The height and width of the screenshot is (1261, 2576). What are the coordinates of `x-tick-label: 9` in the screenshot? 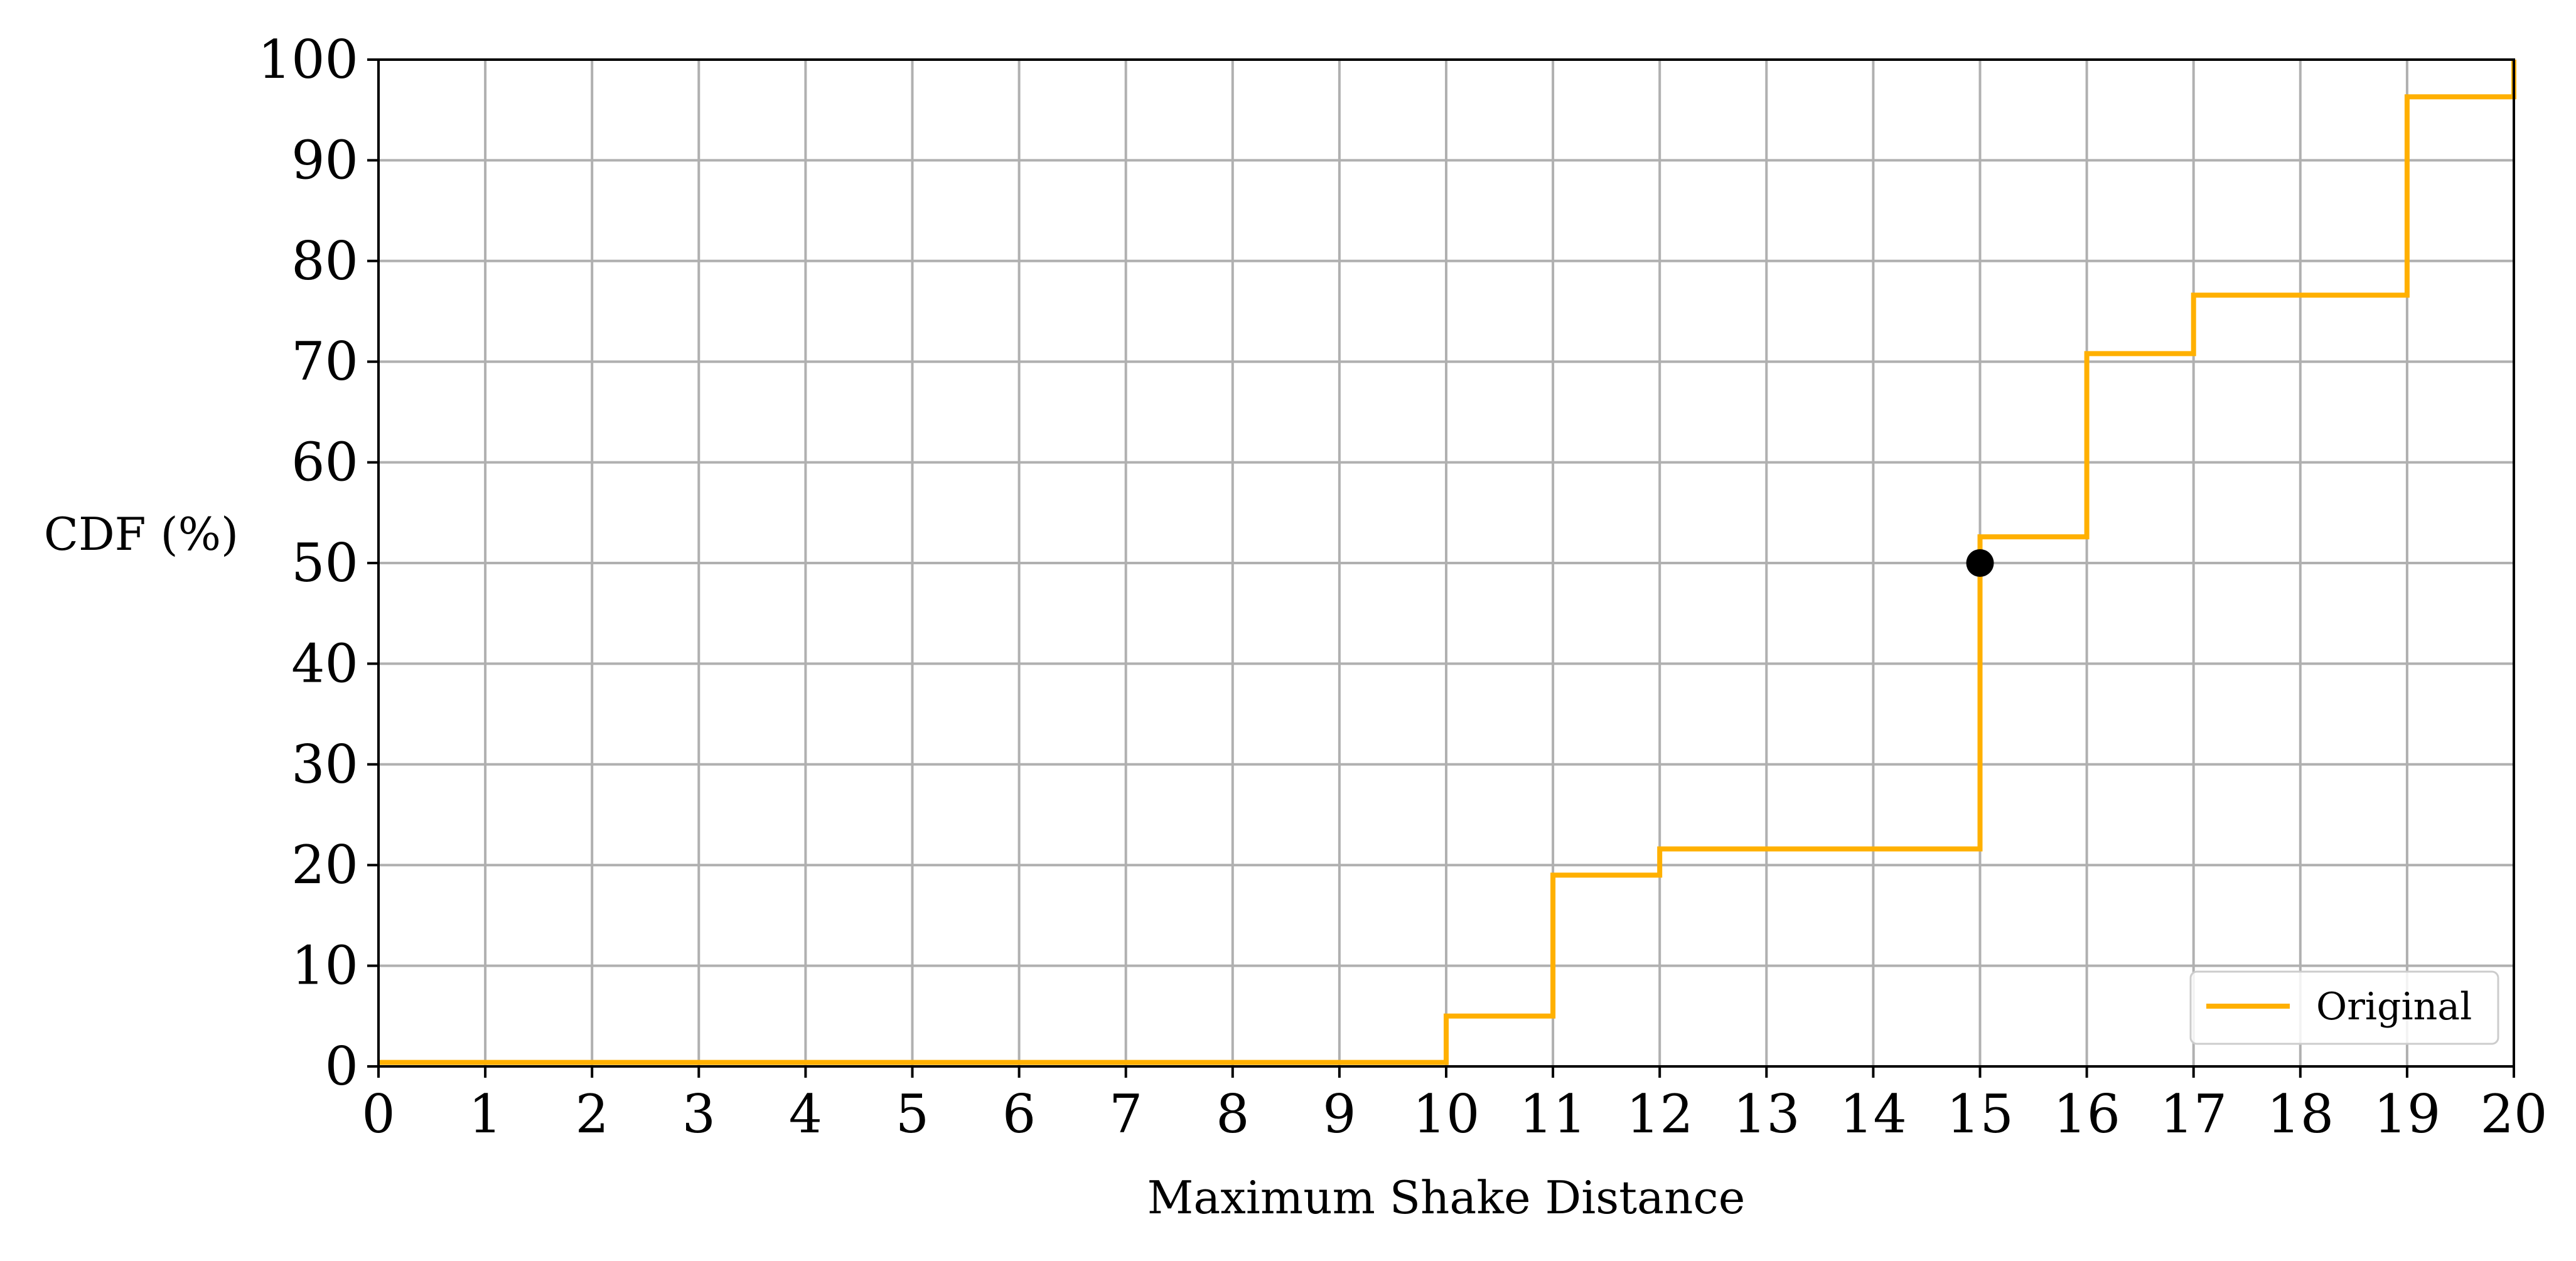 It's located at (1340, 1114).